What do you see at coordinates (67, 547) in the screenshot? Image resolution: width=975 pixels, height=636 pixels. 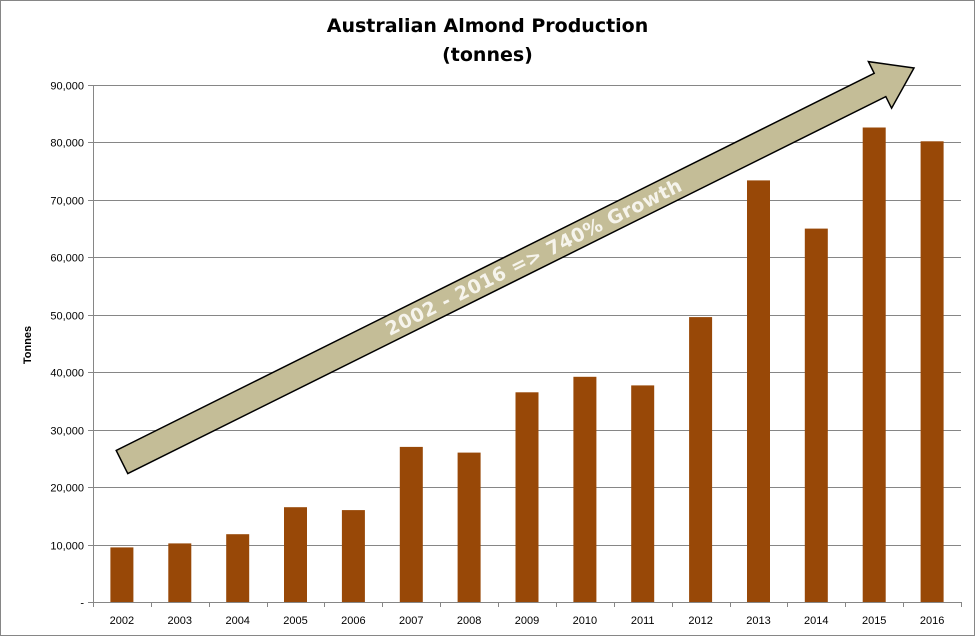 I see `y-tick-label: 10,000` at bounding box center [67, 547].